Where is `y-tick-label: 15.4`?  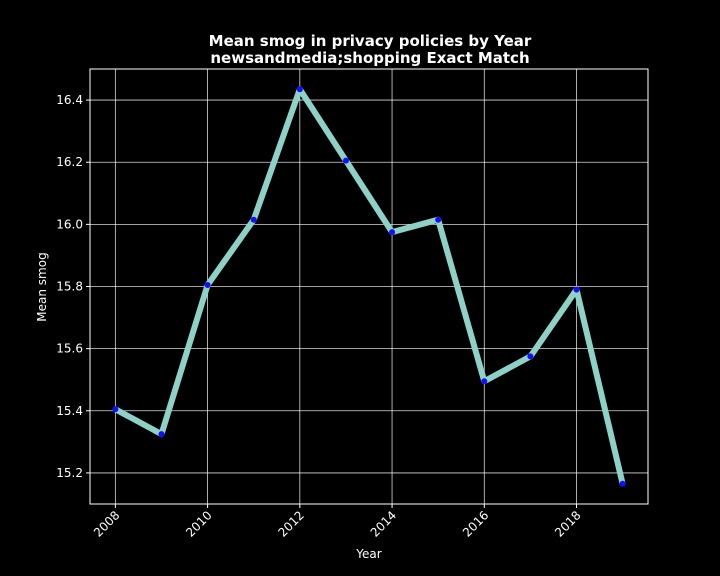
y-tick-label: 15.4 is located at coordinates (69, 411).